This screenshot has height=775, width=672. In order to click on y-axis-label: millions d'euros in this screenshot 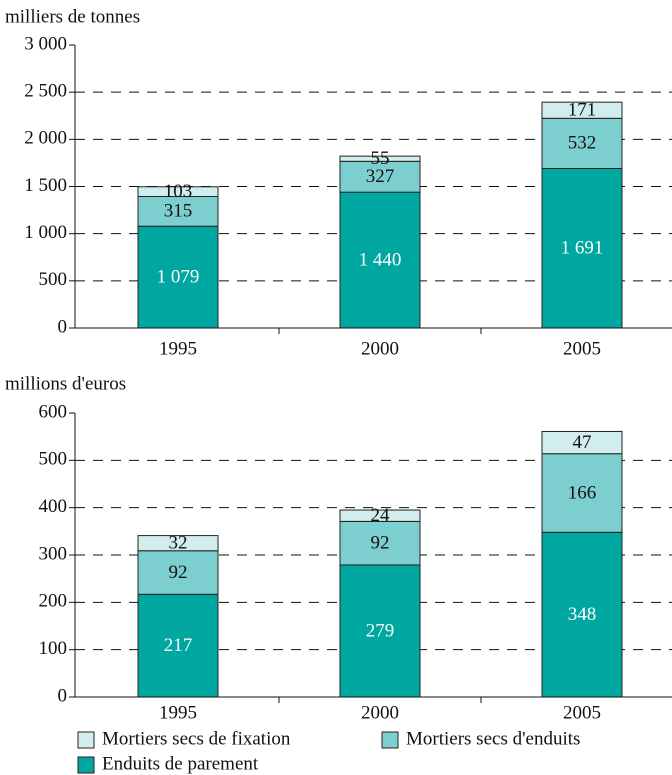, I will do `click(65, 383)`.